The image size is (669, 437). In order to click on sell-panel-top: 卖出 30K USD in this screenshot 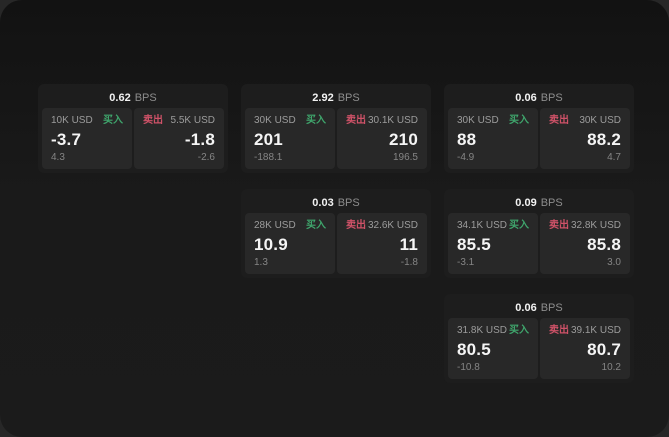, I will do `click(585, 121)`.